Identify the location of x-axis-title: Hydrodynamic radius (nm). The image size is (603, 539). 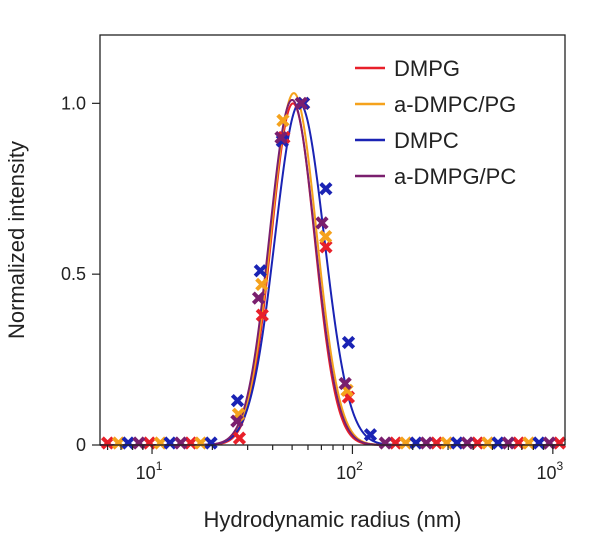
(333, 519).